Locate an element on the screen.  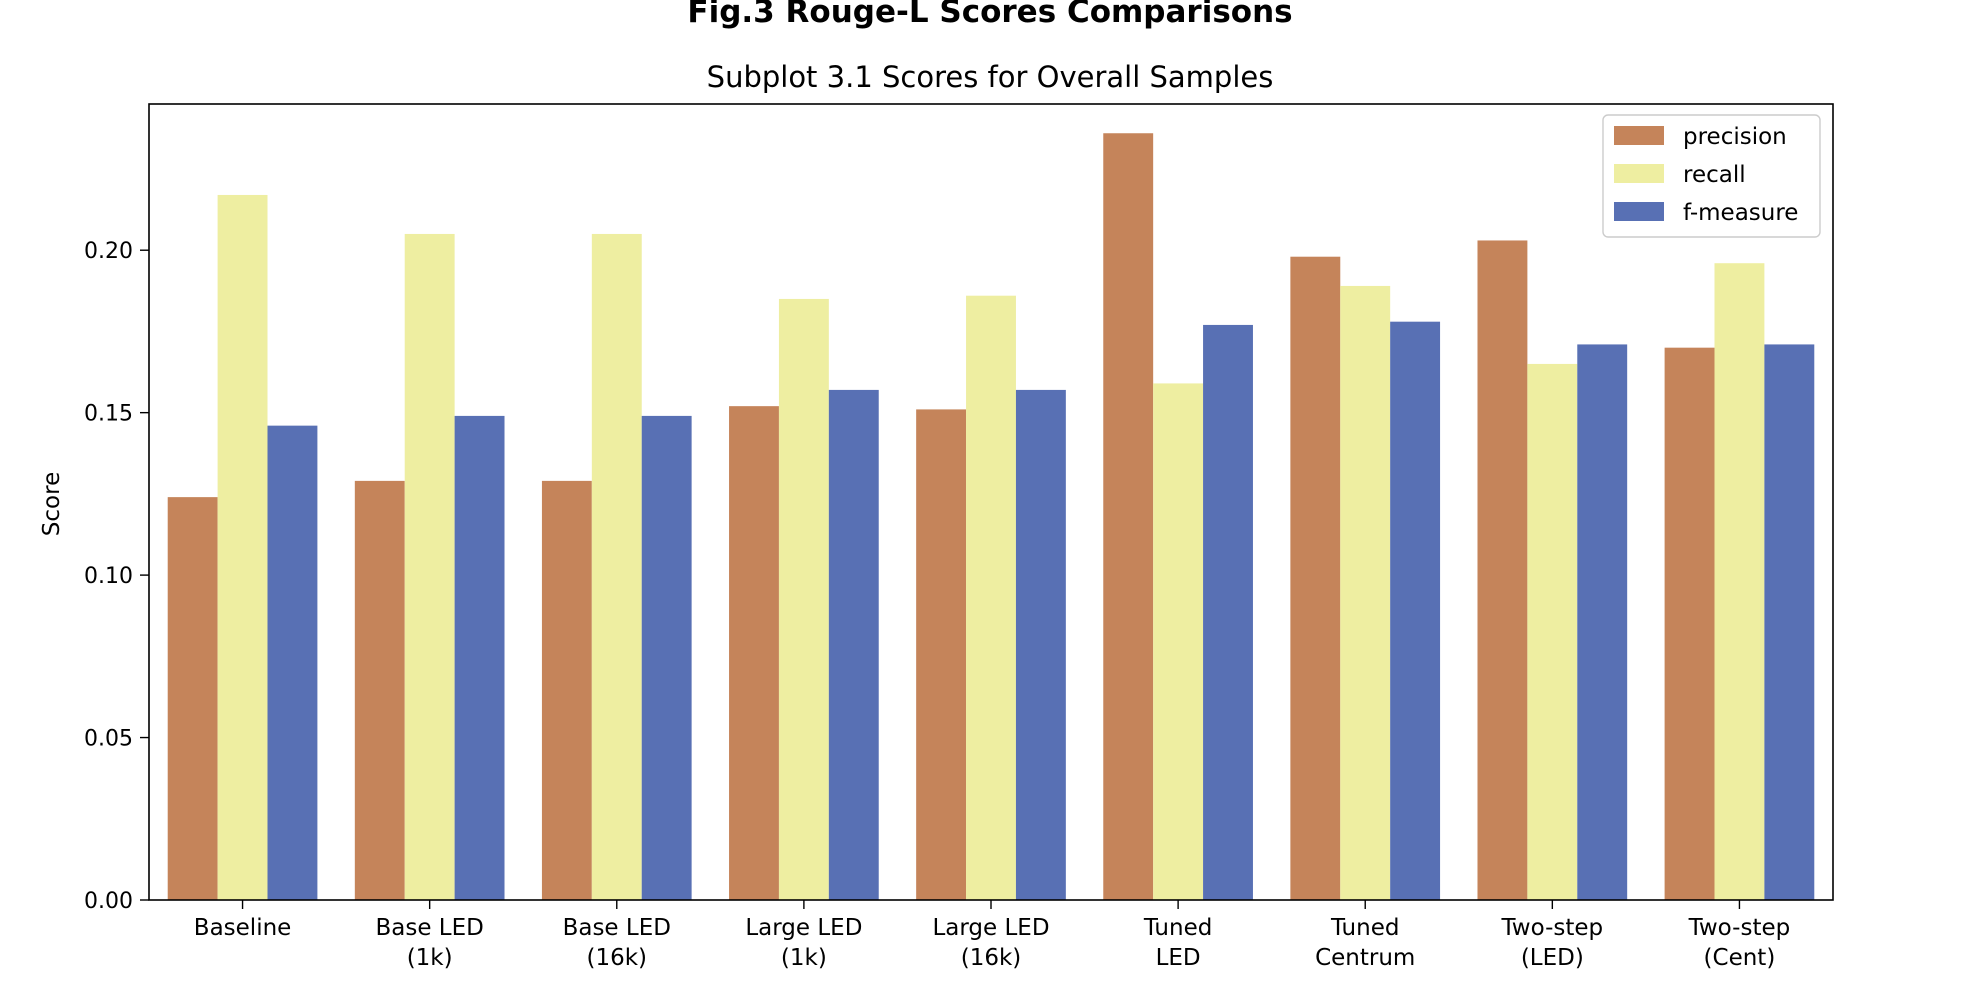
x-tick-label: Large LED (1k) is located at coordinates (803, 943).